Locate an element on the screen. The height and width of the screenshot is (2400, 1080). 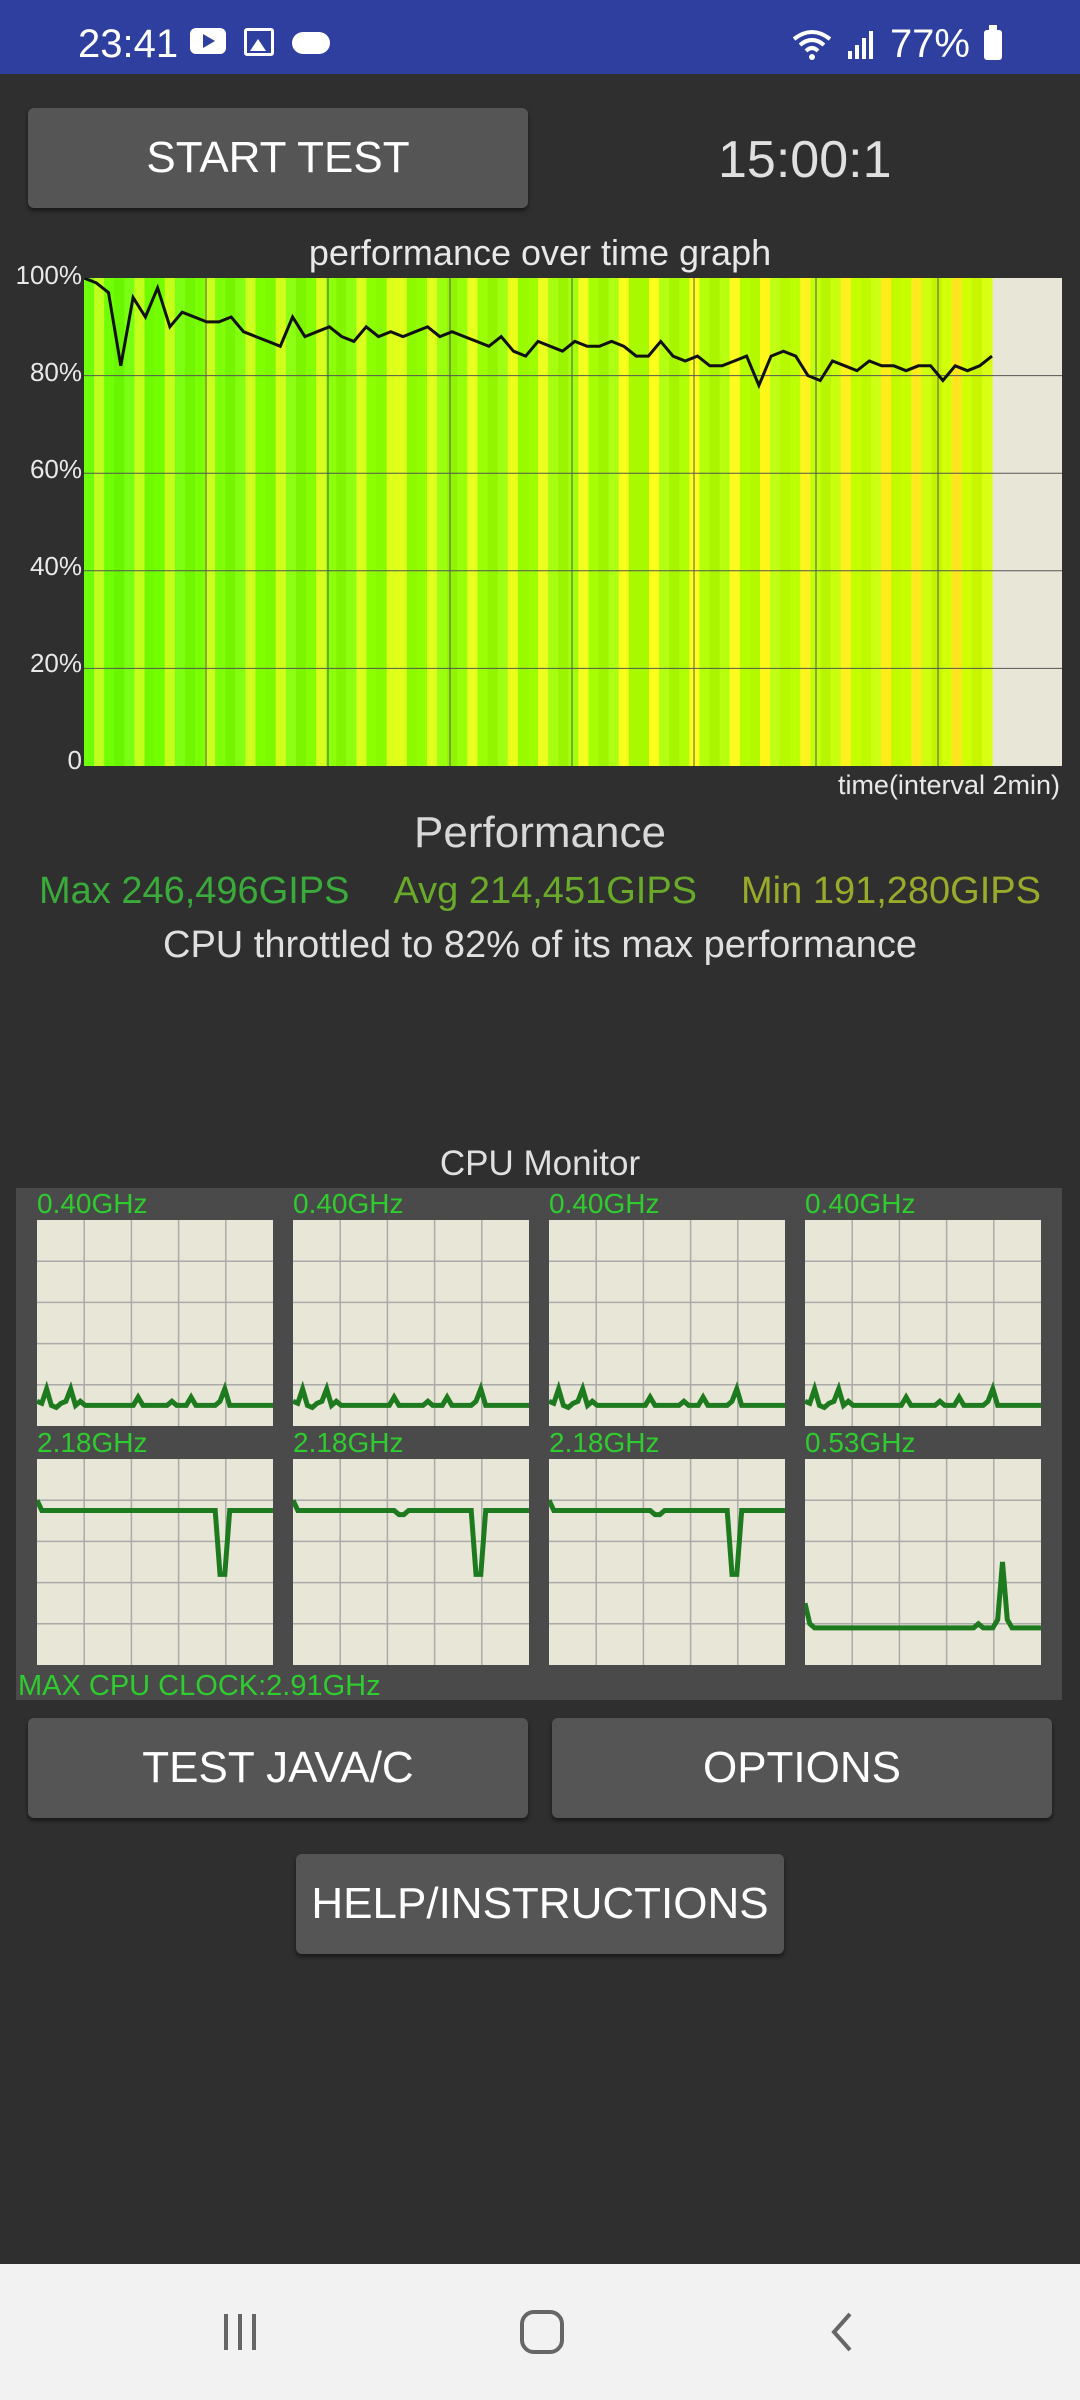
y-tick: 80% is located at coordinates (55, 372).